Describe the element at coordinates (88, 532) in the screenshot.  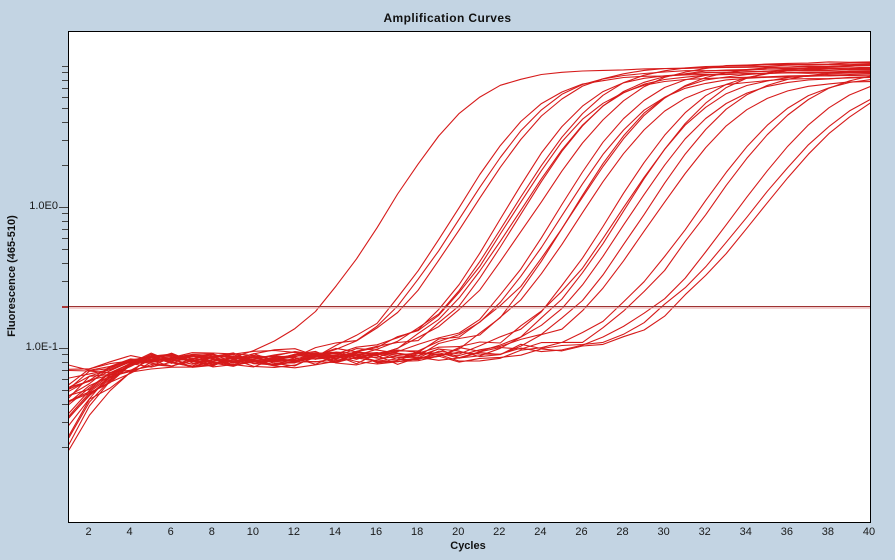
I see `x-axis-tick-label: 2` at that location.